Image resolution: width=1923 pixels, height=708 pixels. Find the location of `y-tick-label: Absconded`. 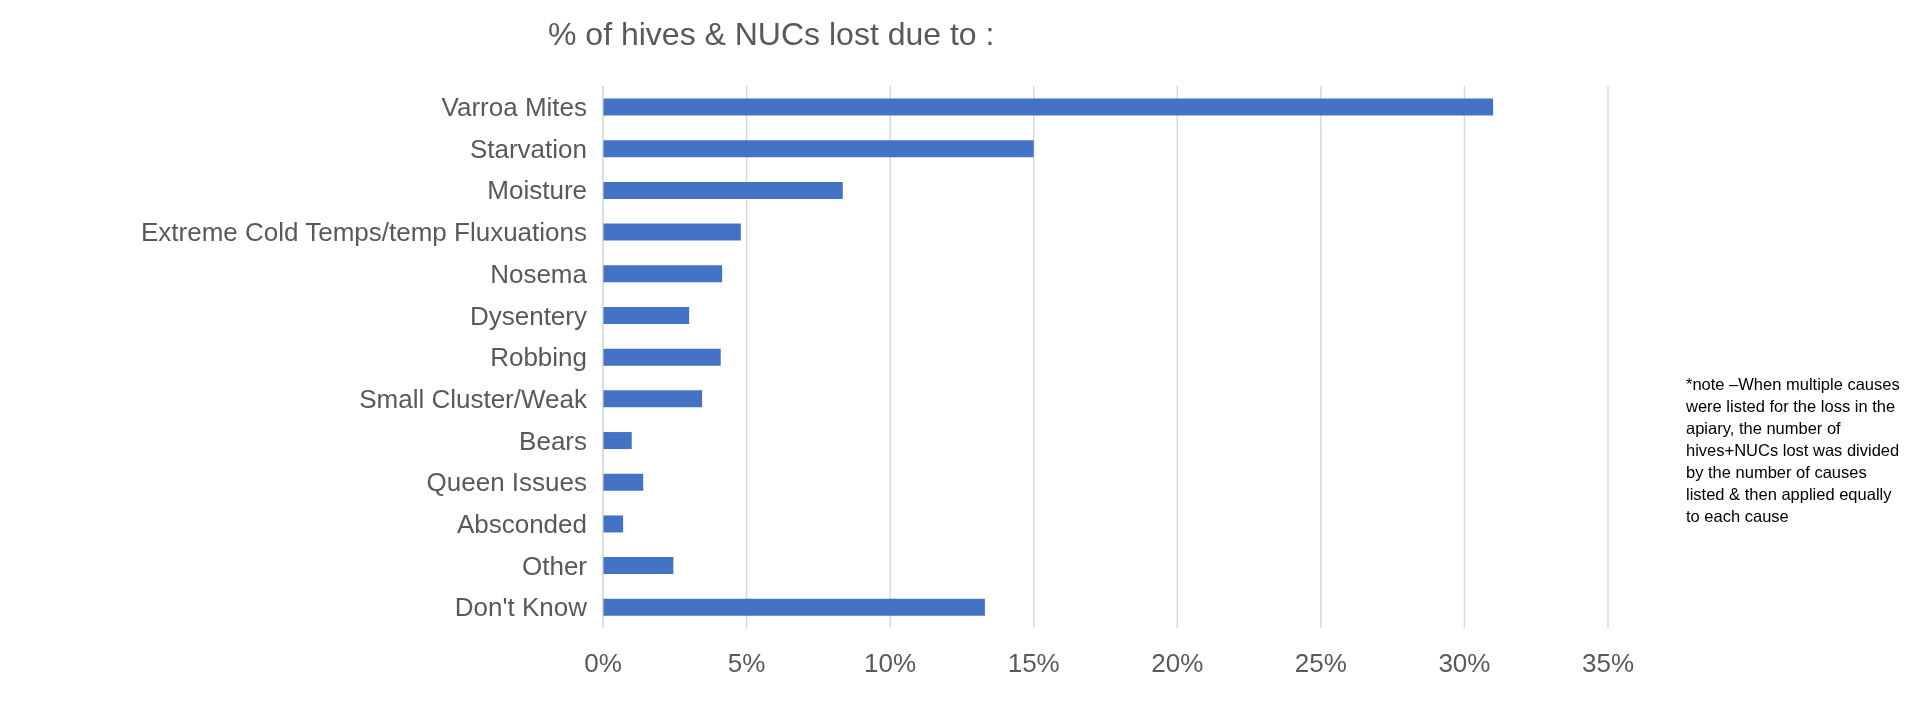

y-tick-label: Absconded is located at coordinates (521, 524).